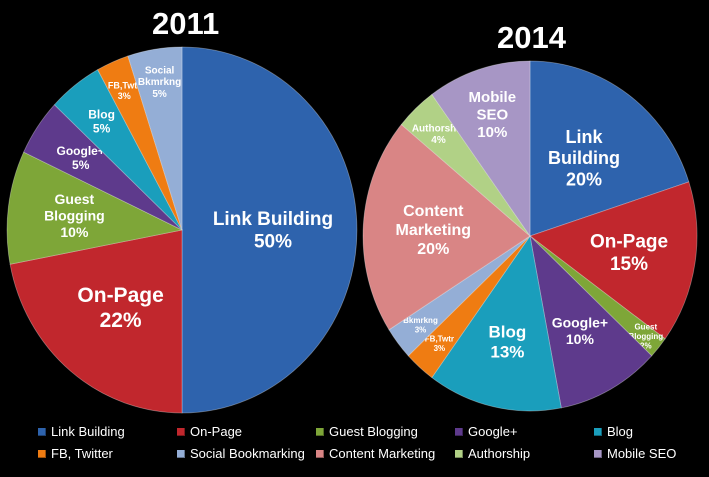 The height and width of the screenshot is (477, 709). What do you see at coordinates (645, 337) in the screenshot?
I see `slice-label-2014-guest-blogging: Guest Blogging 2%` at bounding box center [645, 337].